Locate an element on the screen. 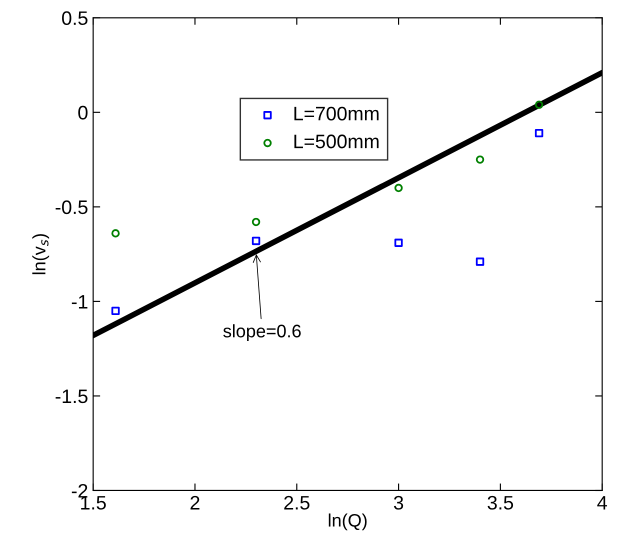 This screenshot has height=539, width=617. y-tick-label: -2 is located at coordinates (80, 491).